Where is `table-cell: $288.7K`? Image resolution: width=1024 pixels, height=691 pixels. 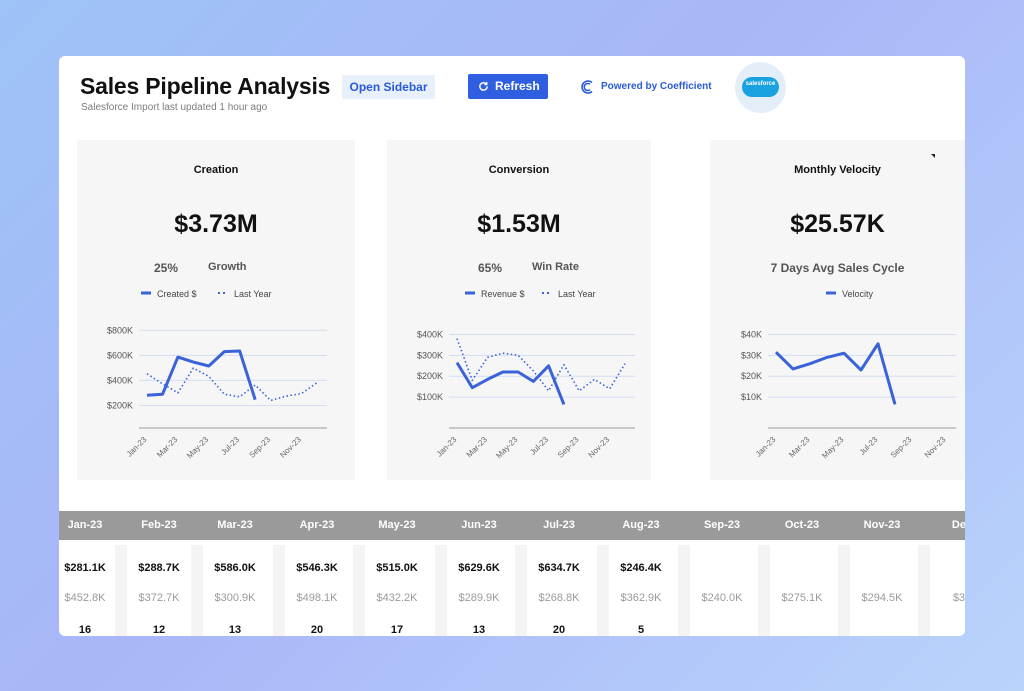 table-cell: $288.7K is located at coordinates (159, 568).